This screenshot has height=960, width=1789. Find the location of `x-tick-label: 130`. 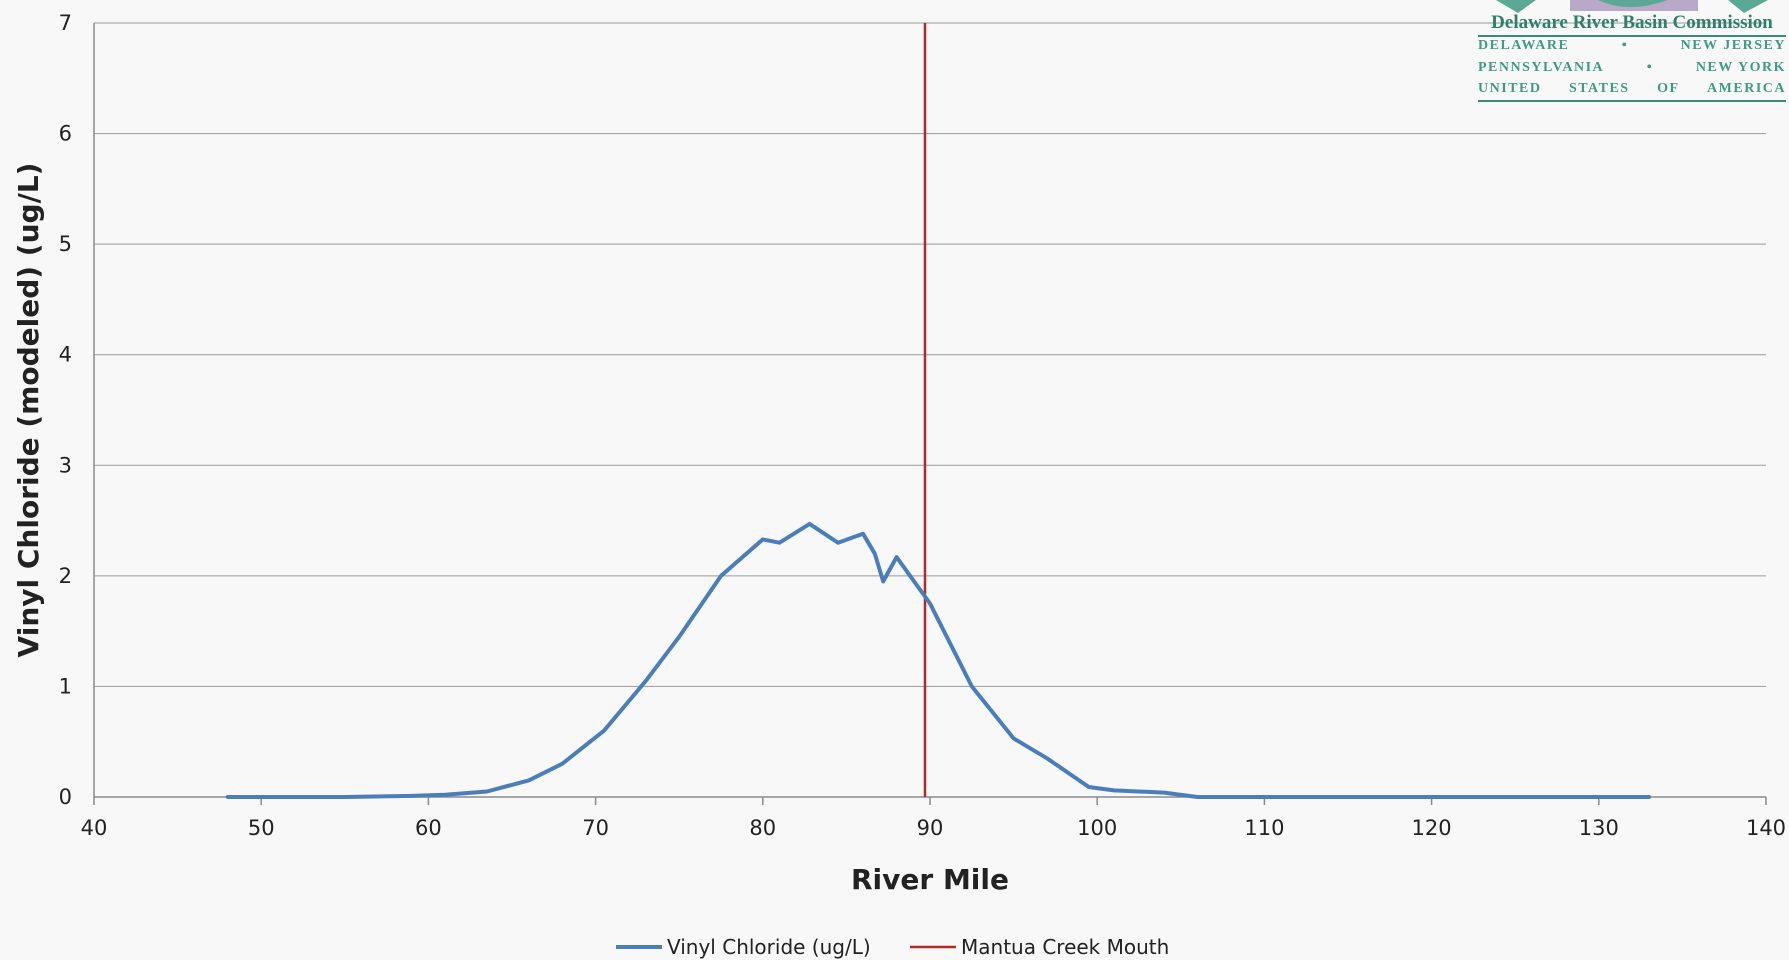

x-tick-label: 130 is located at coordinates (1599, 828).